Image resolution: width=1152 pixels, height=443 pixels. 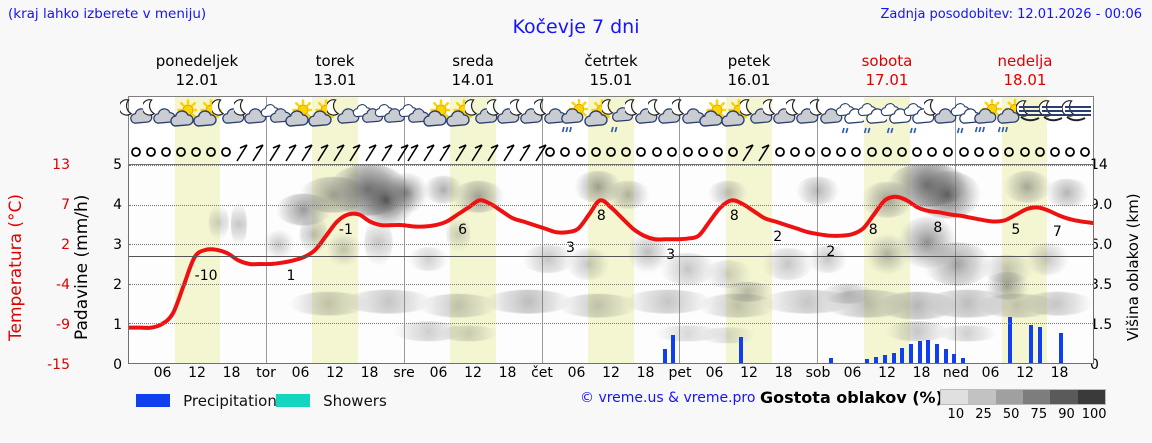 I want to click on cloud-density-tick-2: 50, so click(x=1011, y=414).